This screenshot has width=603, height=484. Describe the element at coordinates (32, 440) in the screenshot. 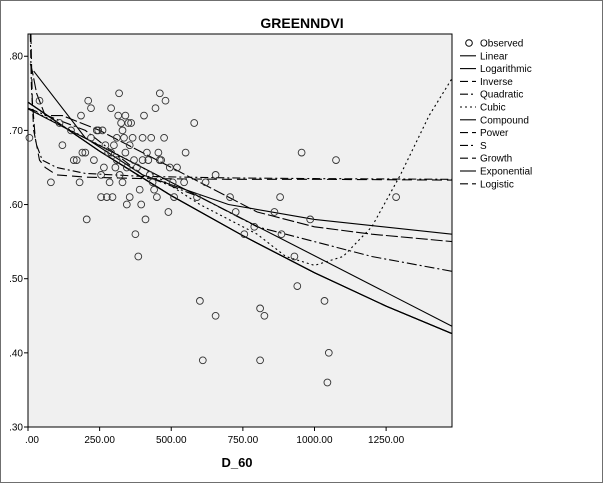

I see `x-tick-label: .00` at that location.